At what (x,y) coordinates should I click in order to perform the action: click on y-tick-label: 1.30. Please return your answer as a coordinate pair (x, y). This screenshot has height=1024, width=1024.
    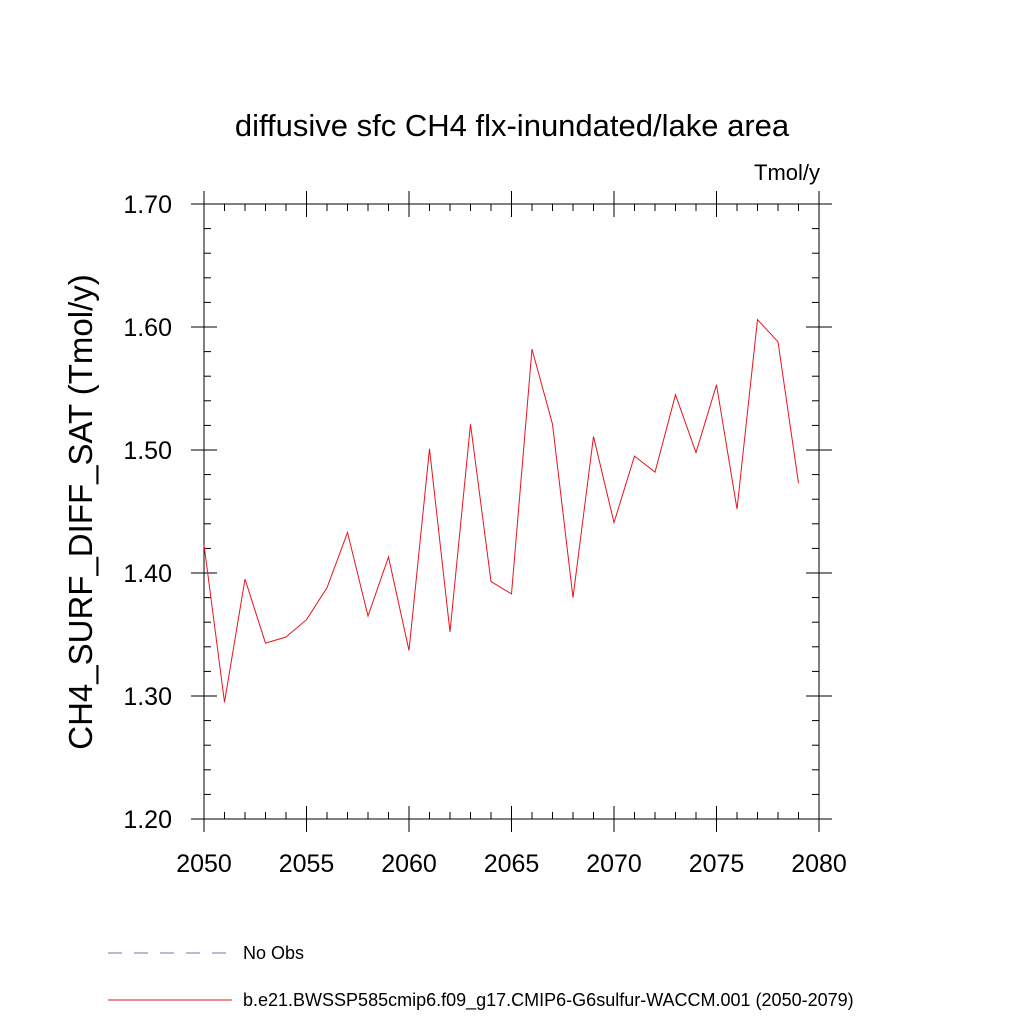
    Looking at the image, I should click on (147, 697).